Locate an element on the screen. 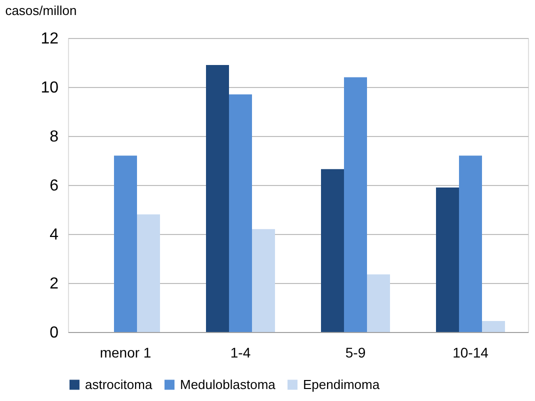 Image resolution: width=535 pixels, height=401 pixels. y-tick-label: 6 is located at coordinates (54, 186).